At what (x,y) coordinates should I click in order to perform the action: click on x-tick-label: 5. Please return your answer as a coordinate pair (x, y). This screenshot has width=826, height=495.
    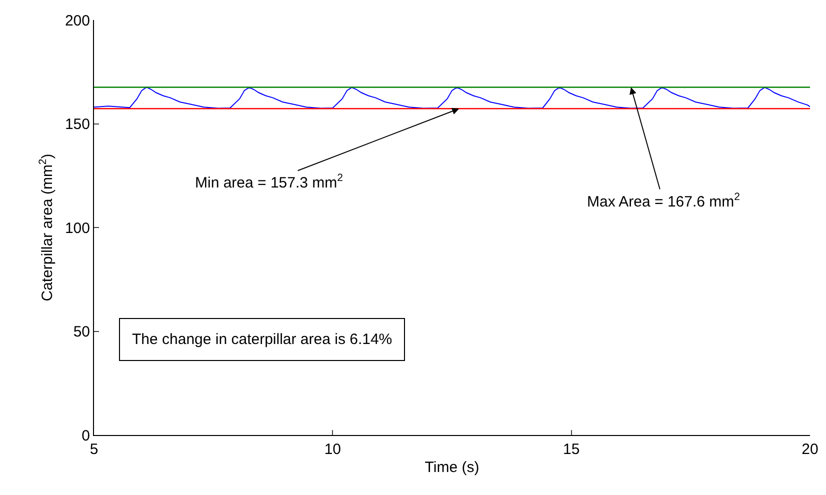
    Looking at the image, I should click on (94, 449).